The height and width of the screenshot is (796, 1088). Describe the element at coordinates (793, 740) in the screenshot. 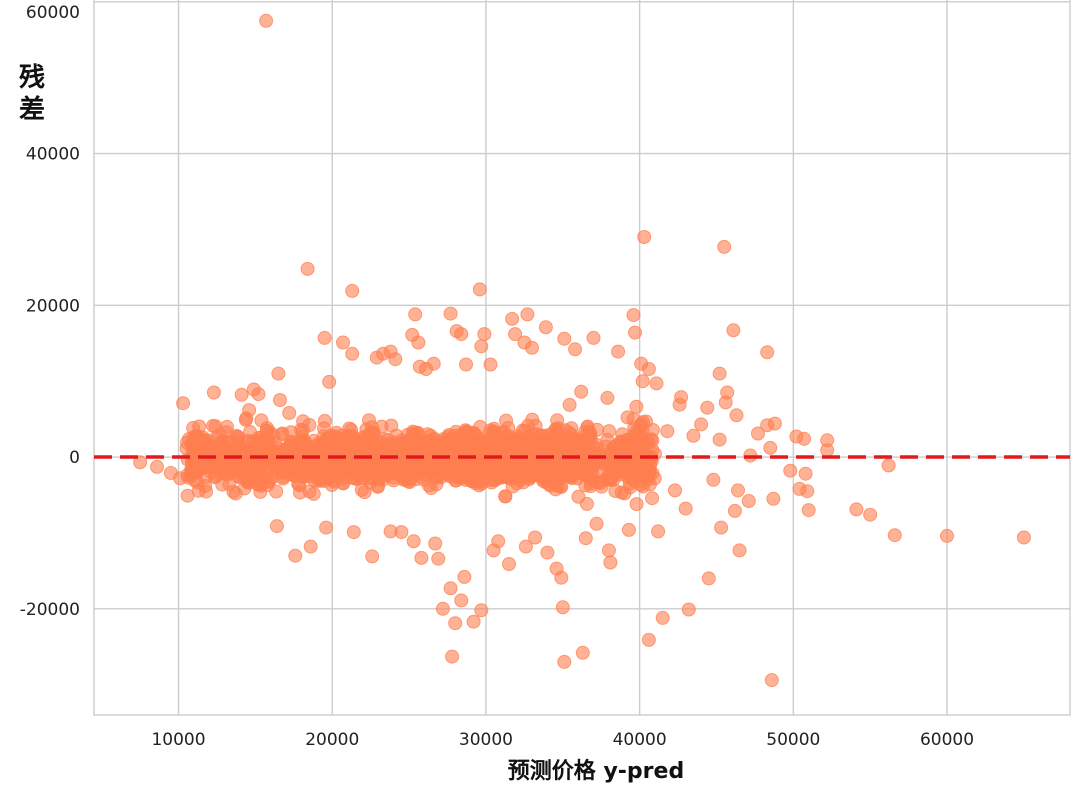

I see `x-tick-label: 50000` at that location.